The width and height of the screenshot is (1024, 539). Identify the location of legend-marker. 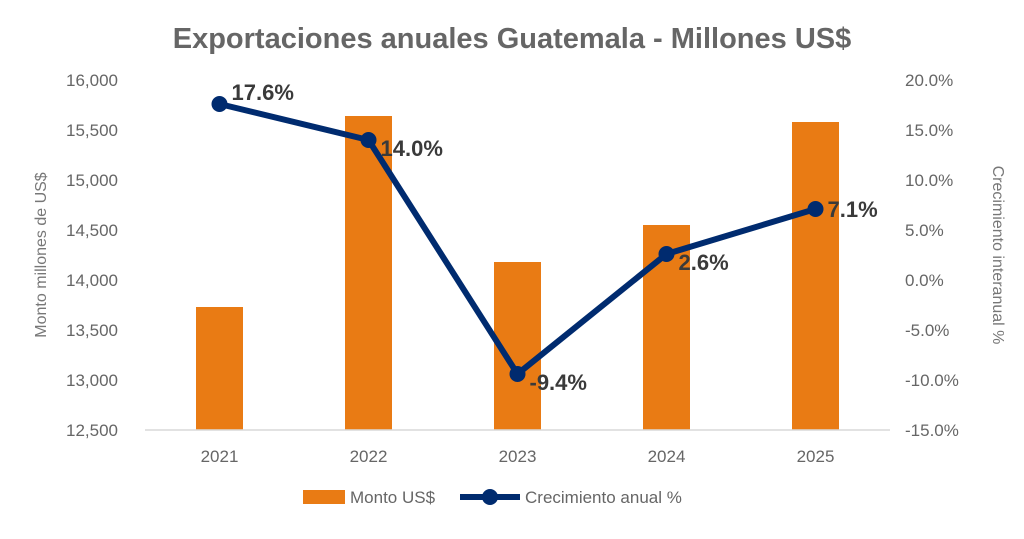
(490, 497).